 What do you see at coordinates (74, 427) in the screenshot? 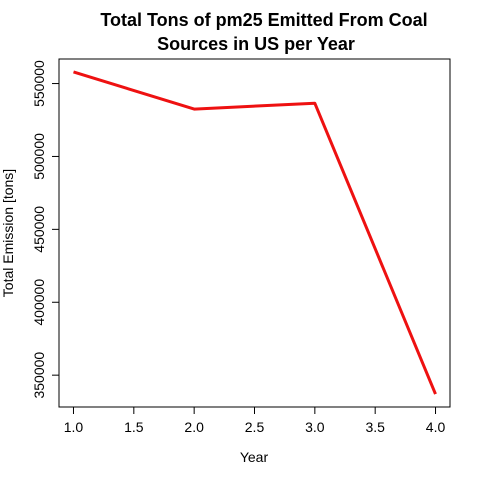
I see `x-tick-label: 1.0` at bounding box center [74, 427].